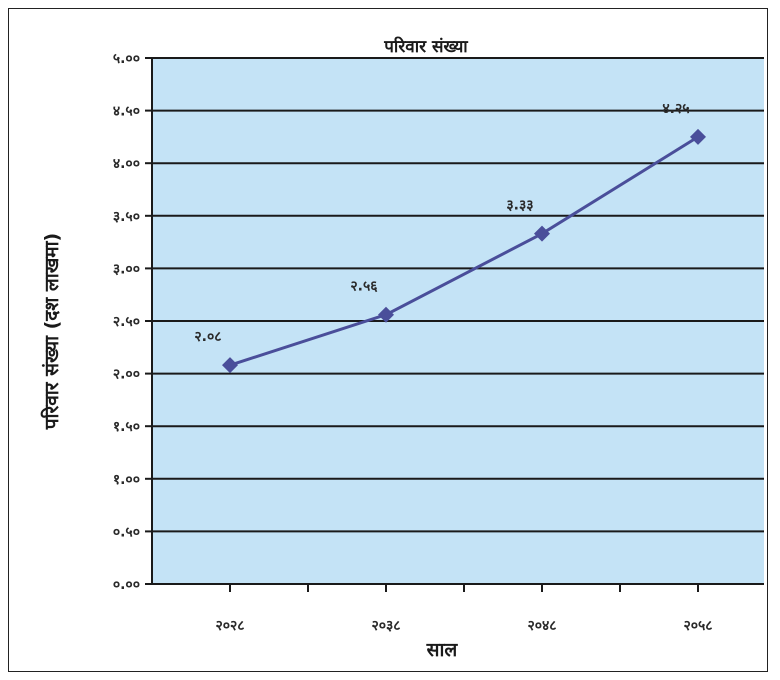 This screenshot has width=780, height=680. Describe the element at coordinates (126, 427) in the screenshot. I see `y-tick-label: १.५०` at that location.